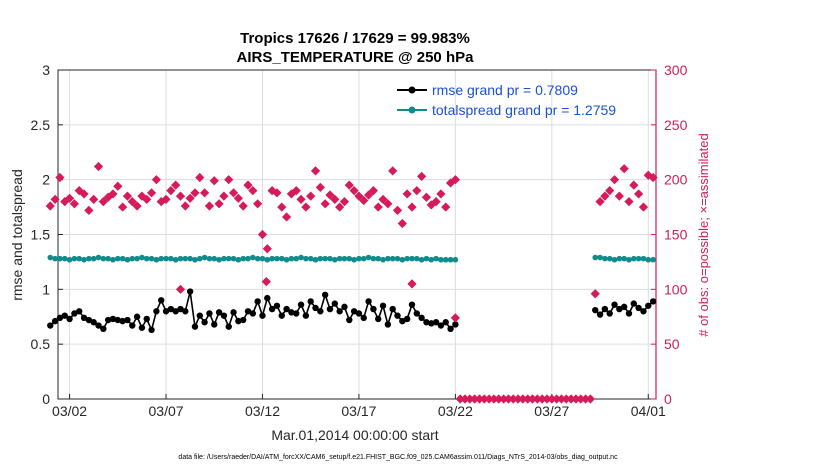 The image size is (830, 470). What do you see at coordinates (41, 344) in the screenshot?
I see `y-tick-label: 0.5` at bounding box center [41, 344].